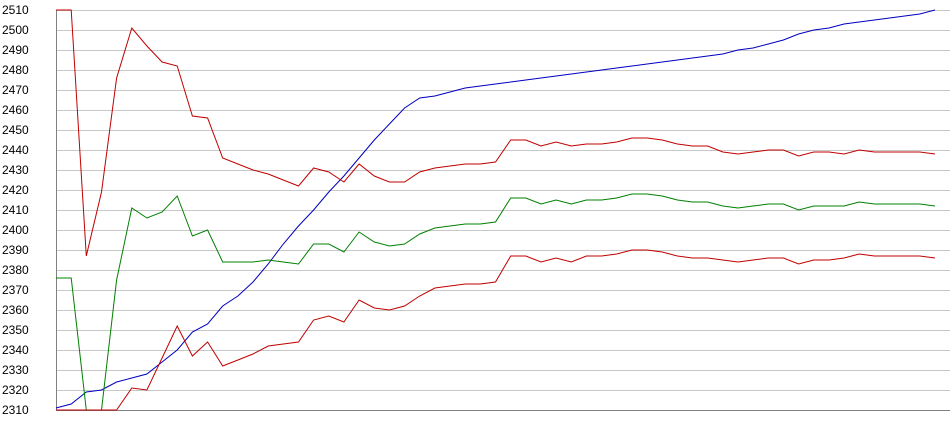  What do you see at coordinates (15, 10) in the screenshot?
I see `y-tick-label-2510: 2510` at bounding box center [15, 10].